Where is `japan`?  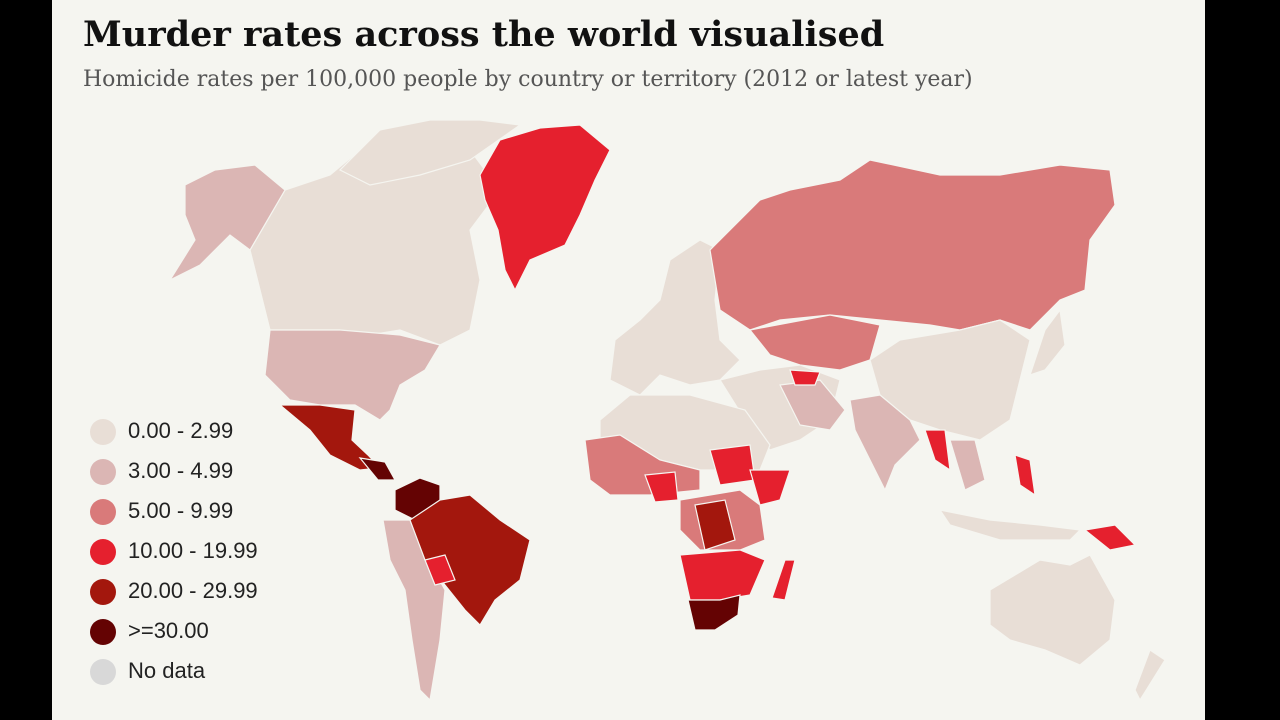
japan is located at coordinates (1047, 342).